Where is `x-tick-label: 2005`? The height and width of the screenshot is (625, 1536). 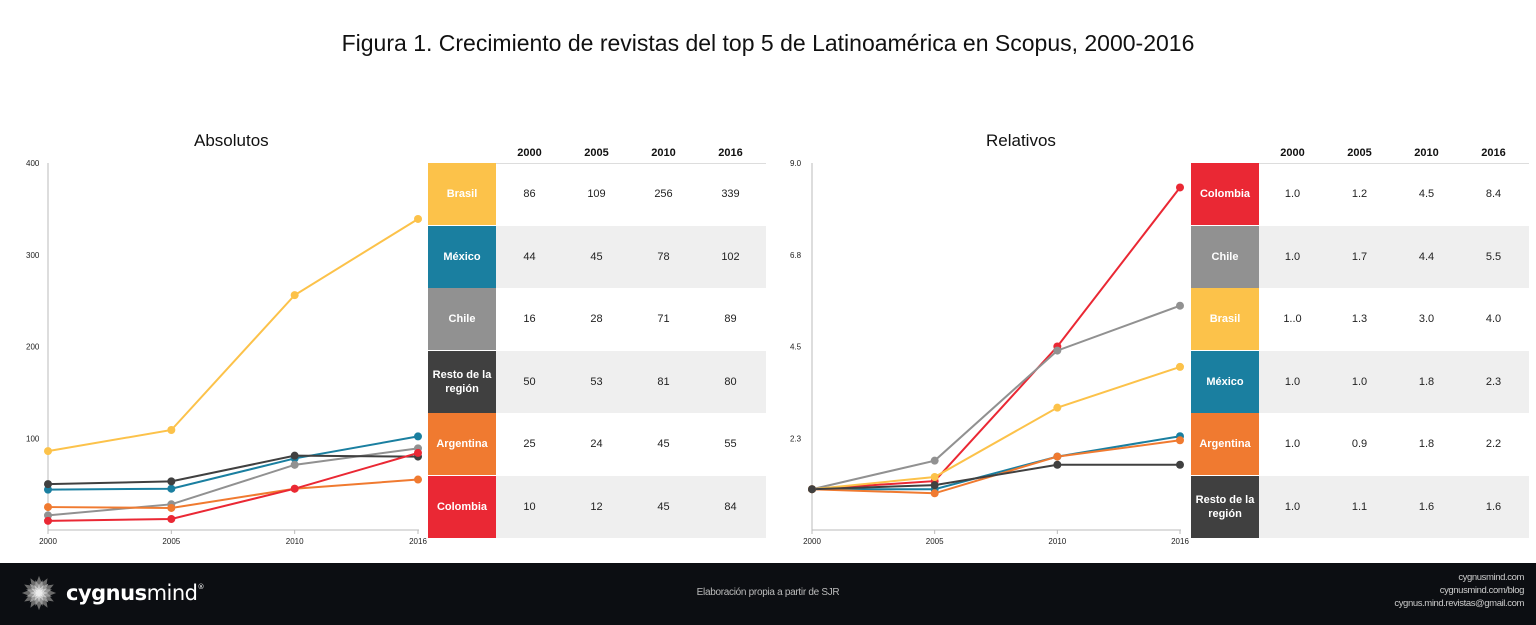 x-tick-label: 2005 is located at coordinates (171, 541).